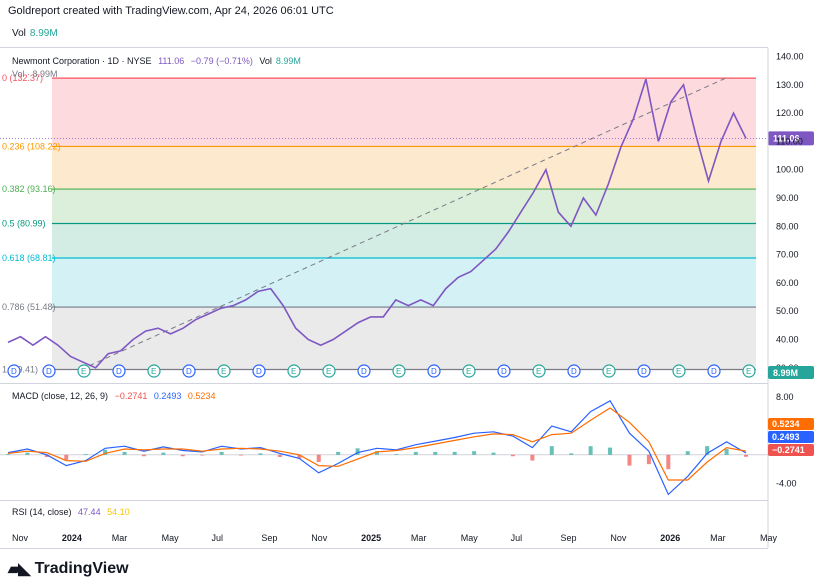  I want to click on fib-level-label: 0.5 (80.99), so click(24, 224).